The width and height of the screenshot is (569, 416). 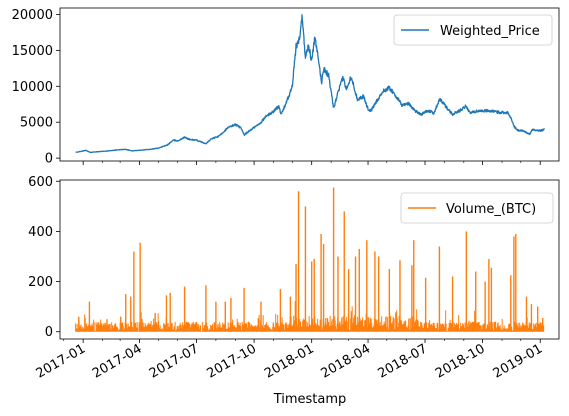 I want to click on price-y-tick-label: 10000, so click(x=32, y=87).